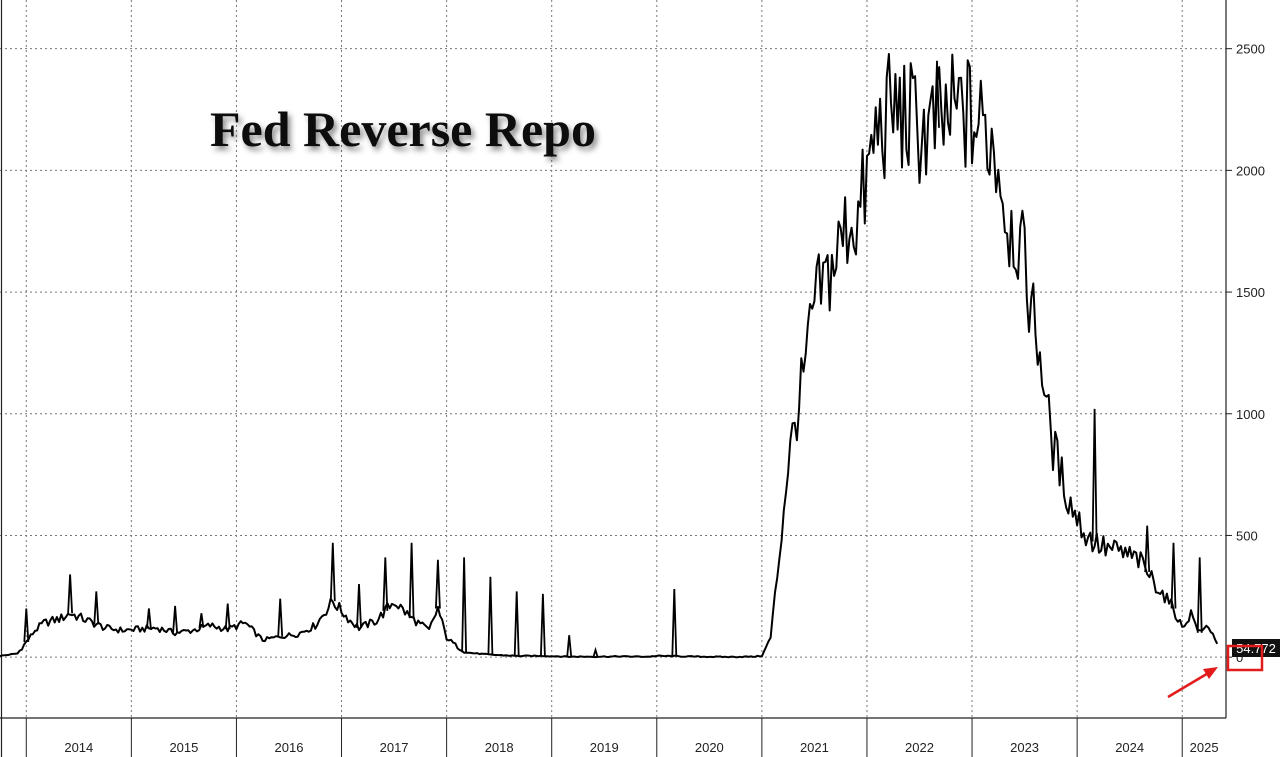  I want to click on y-tick-label-zero: 0, so click(1239, 657).